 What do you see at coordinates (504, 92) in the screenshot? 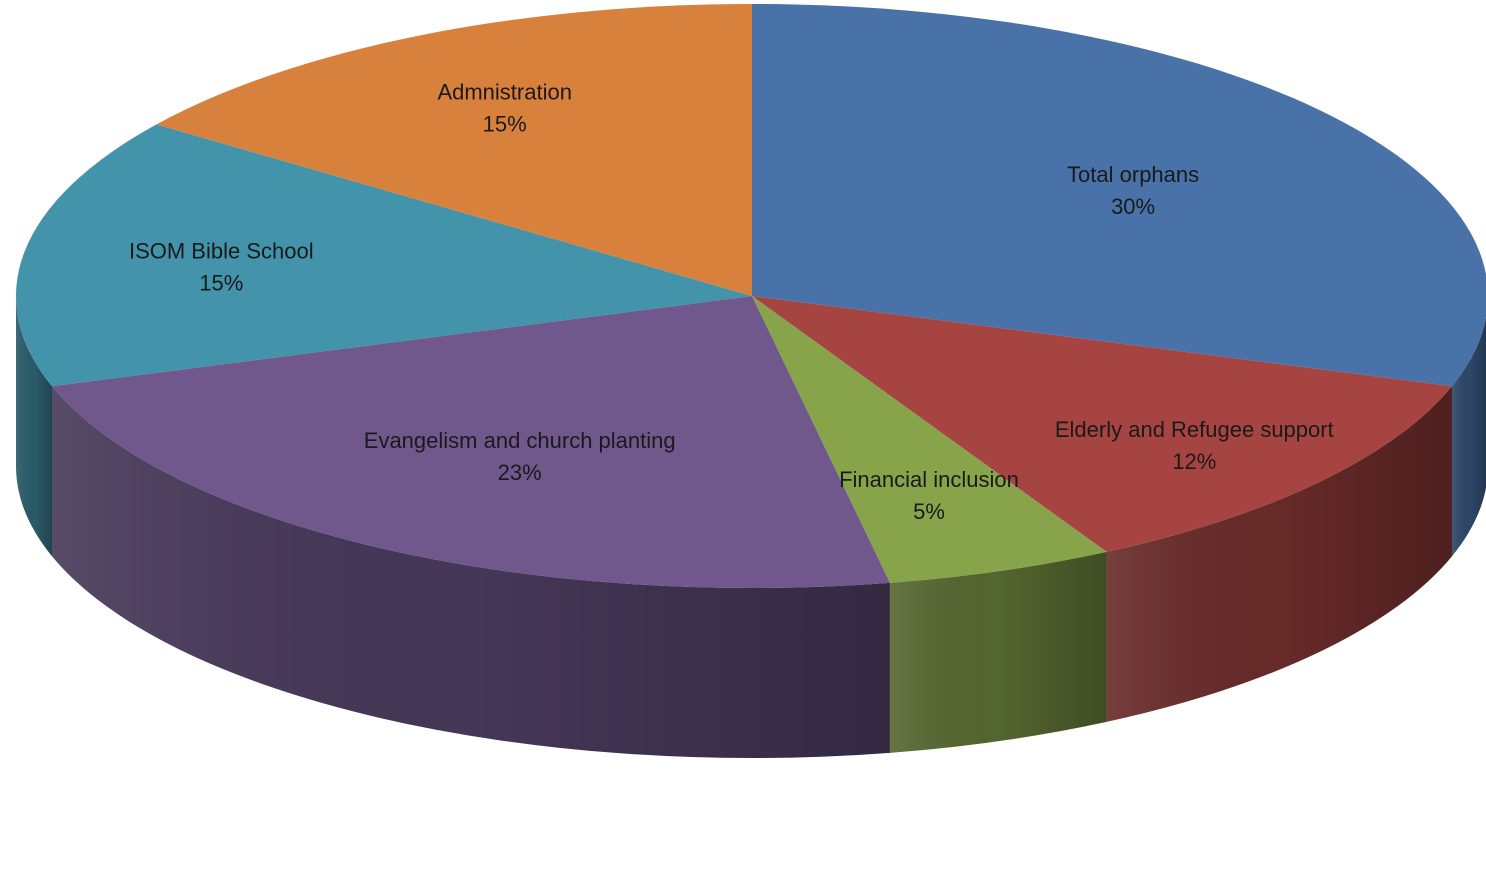
I see `slice-category-text: Admnistration` at bounding box center [504, 92].